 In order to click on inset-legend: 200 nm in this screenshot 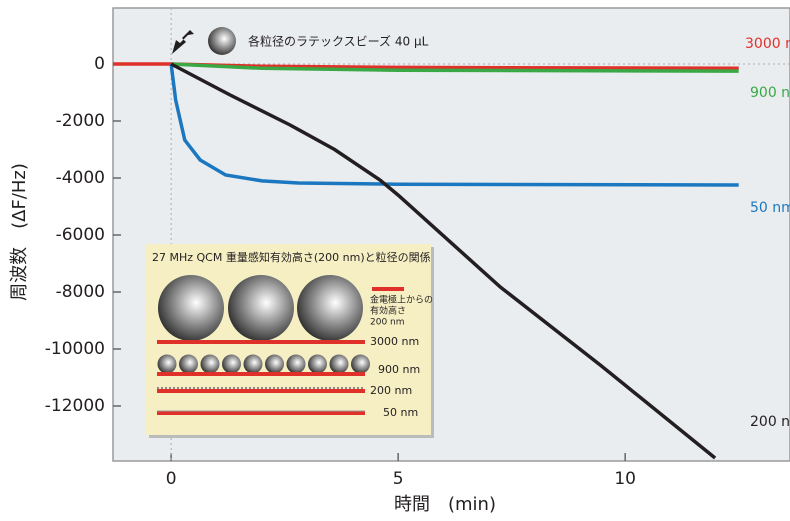, I will do `click(387, 323)`.